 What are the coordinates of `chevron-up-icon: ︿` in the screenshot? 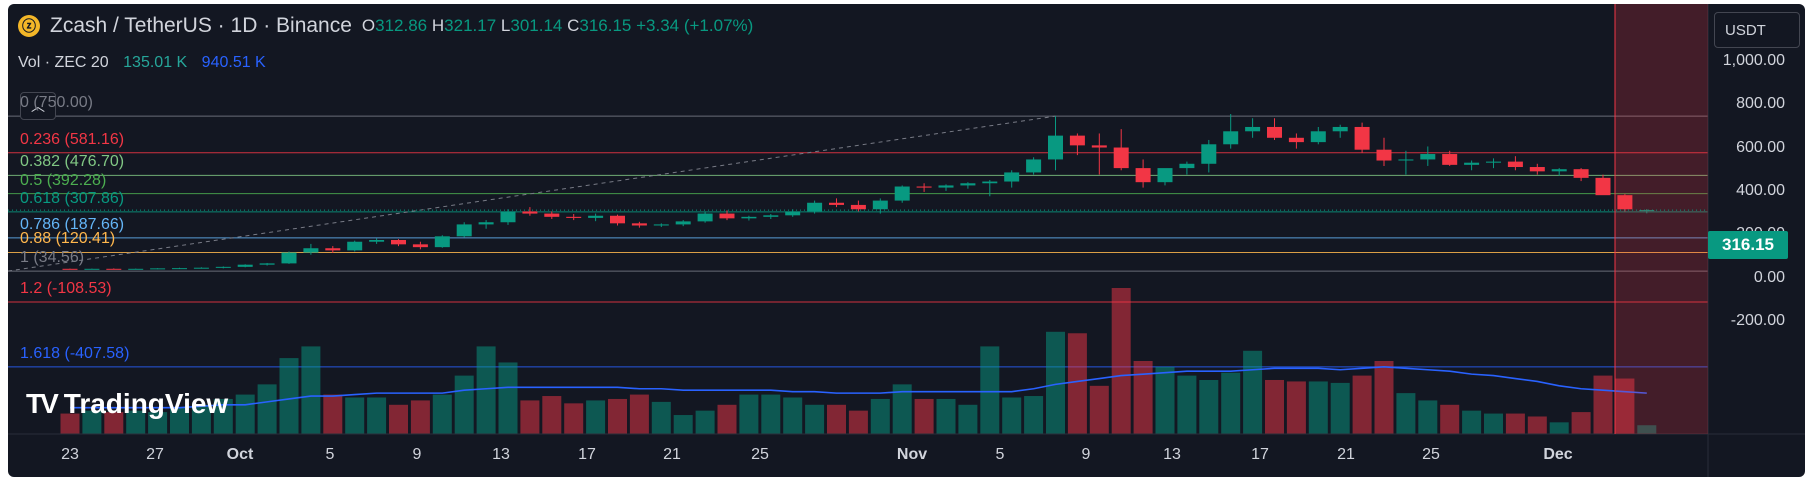 It's located at (38, 106).